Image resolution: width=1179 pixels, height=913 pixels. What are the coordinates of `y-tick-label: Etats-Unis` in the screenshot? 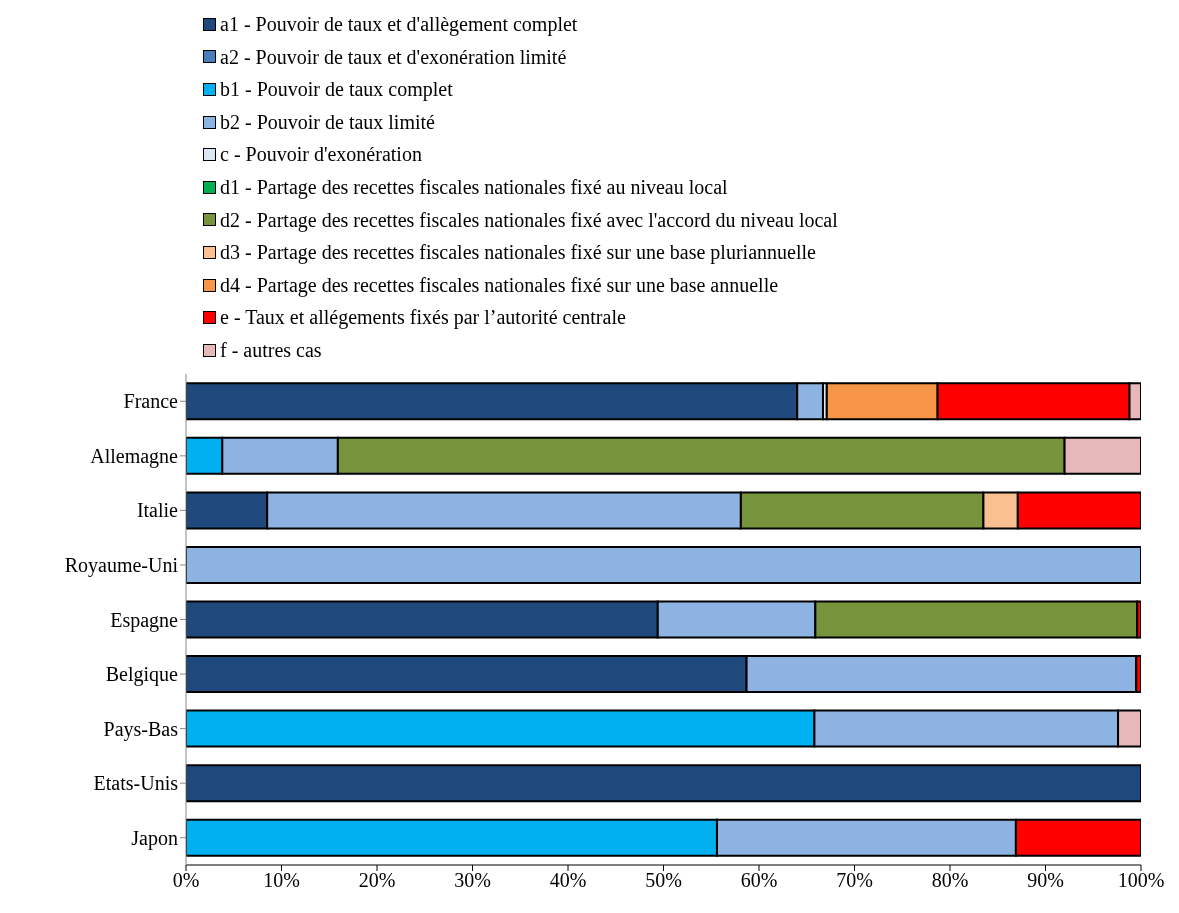 It's located at (136, 783).